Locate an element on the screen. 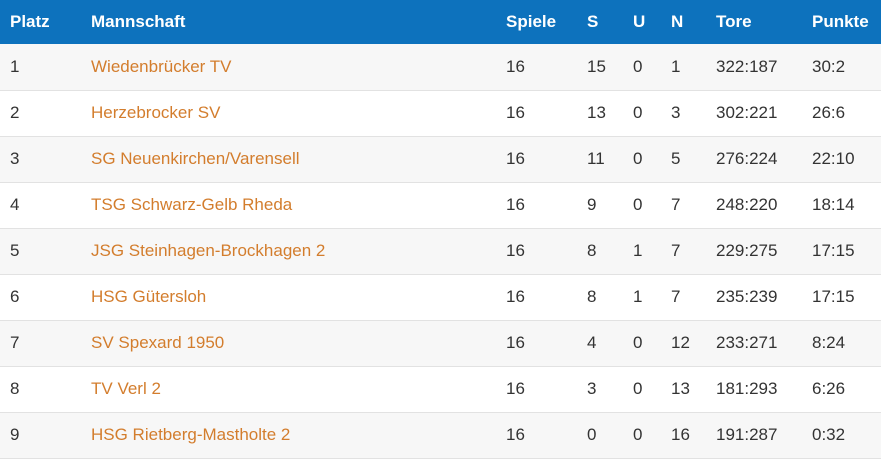 The height and width of the screenshot is (459, 881). table-row: 2 Herzebrocker SV 16 13 0 3 302:221 26:6 is located at coordinates (440, 113).